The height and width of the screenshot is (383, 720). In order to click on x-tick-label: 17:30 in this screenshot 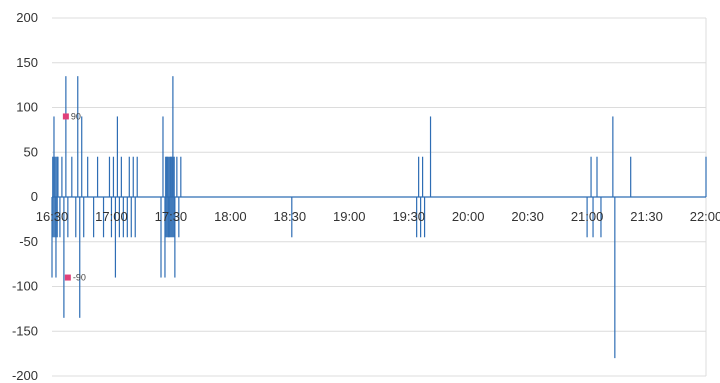, I will do `click(171, 216)`.